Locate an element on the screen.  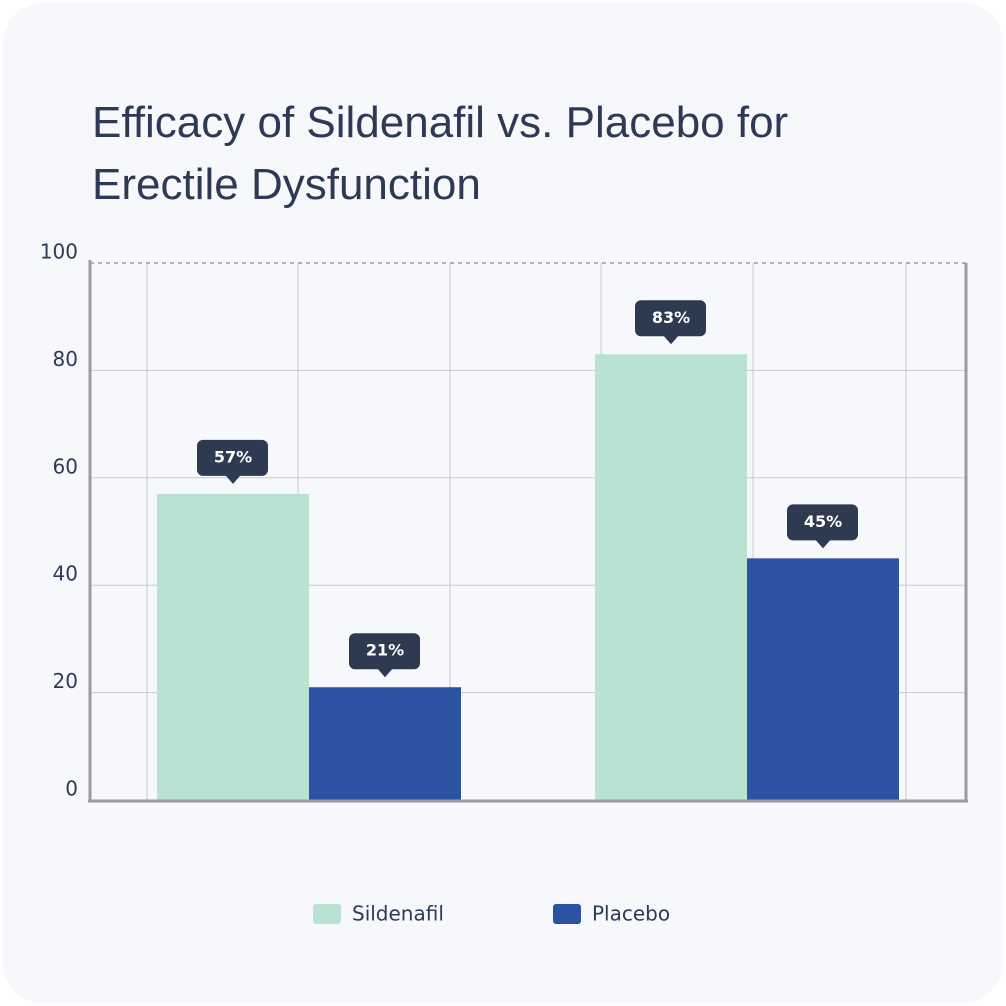
value-label: 57% is located at coordinates (233, 456).